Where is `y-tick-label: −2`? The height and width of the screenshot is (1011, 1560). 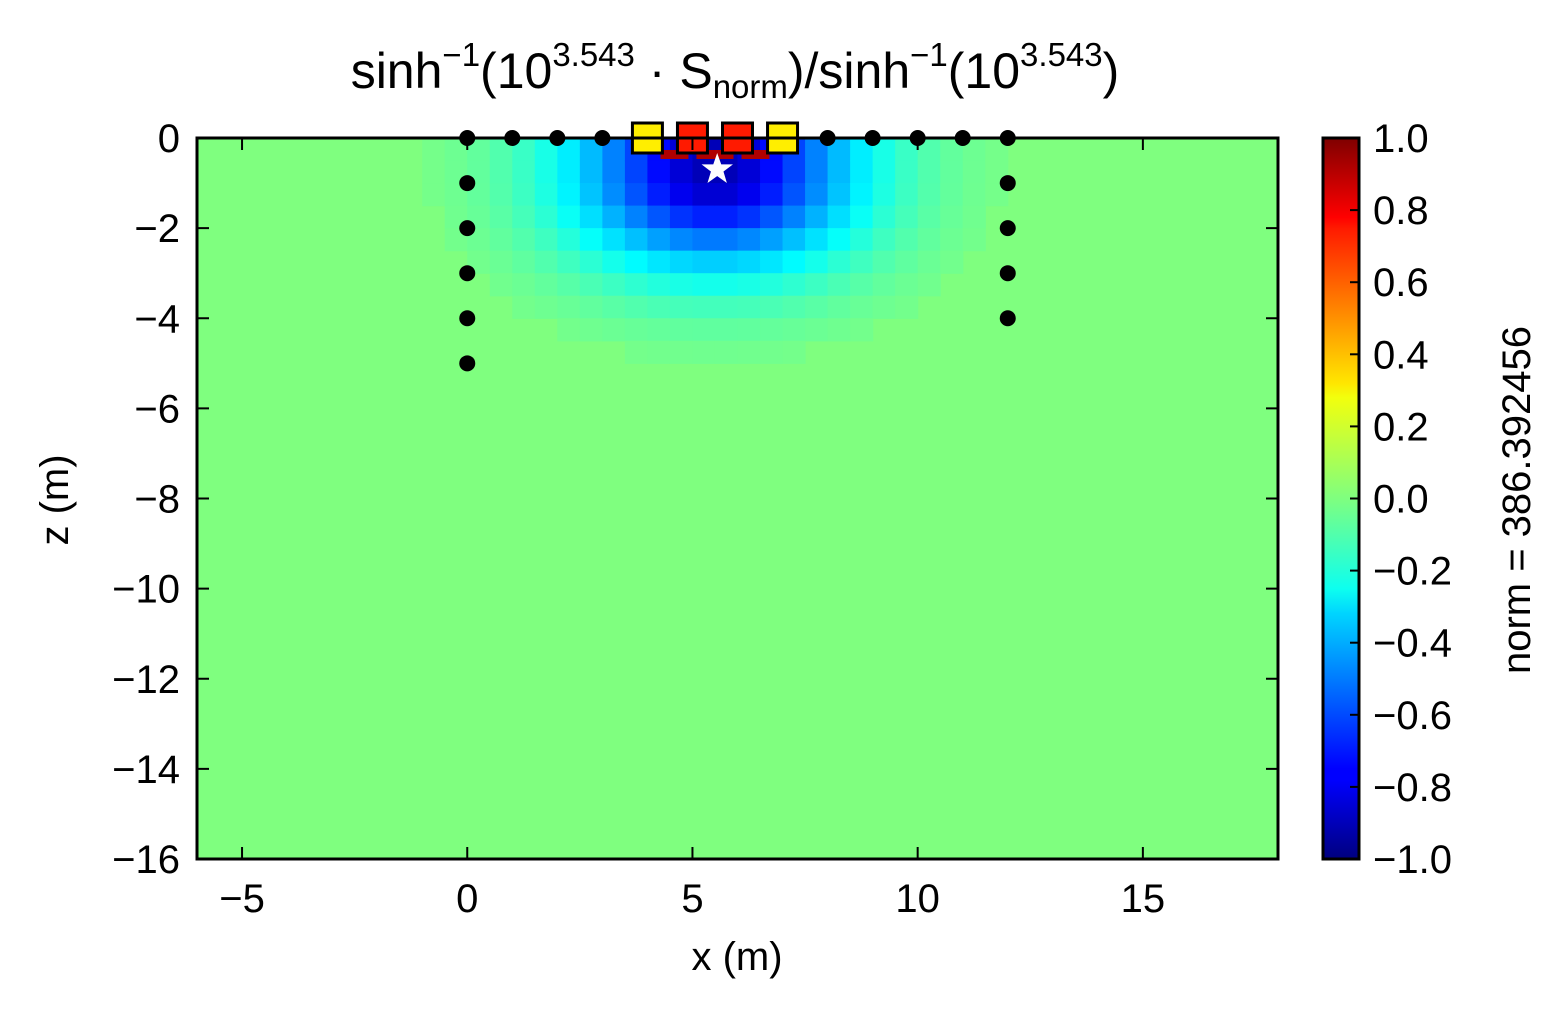 y-tick-label: −2 is located at coordinates (157, 229).